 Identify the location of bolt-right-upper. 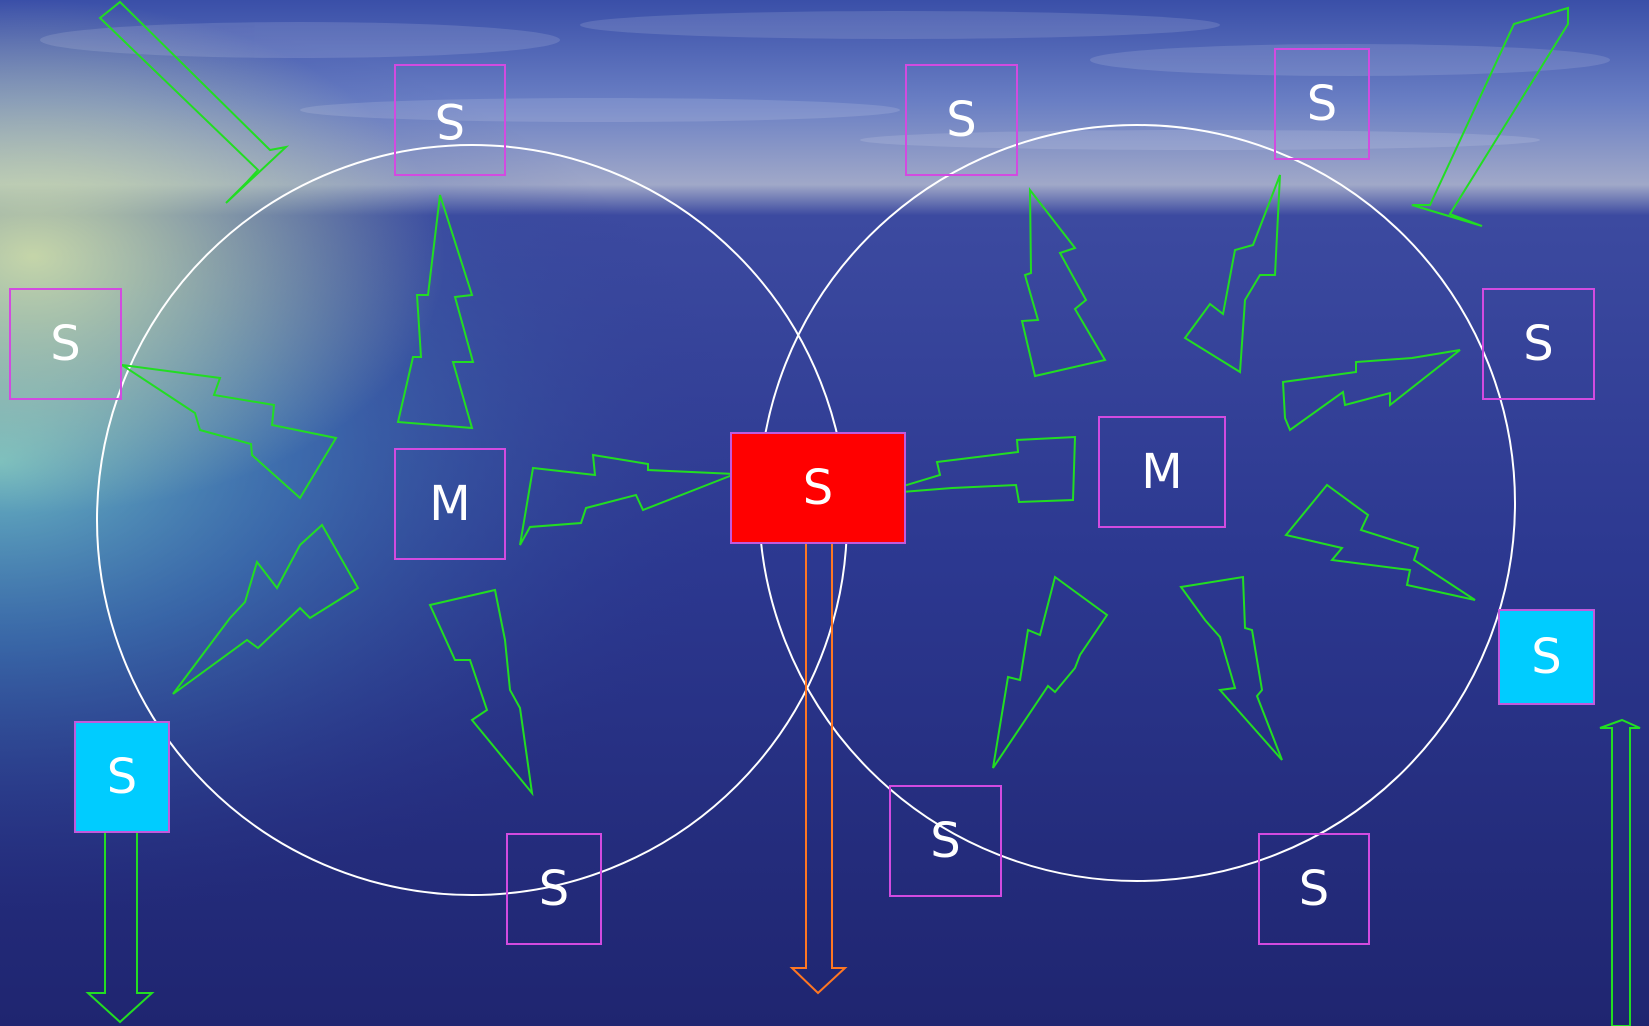
(1371, 390).